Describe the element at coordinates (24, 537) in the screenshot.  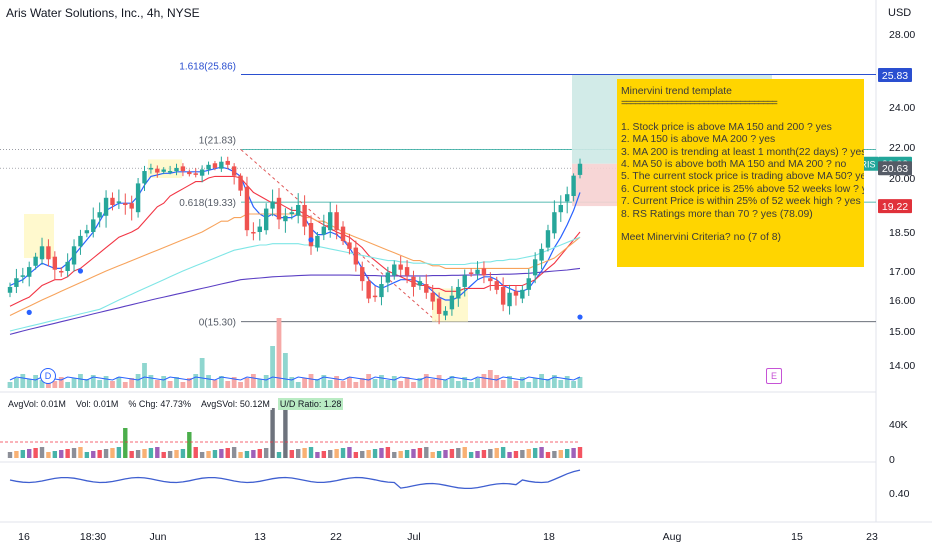
I see `time-tick-label: 16` at that location.